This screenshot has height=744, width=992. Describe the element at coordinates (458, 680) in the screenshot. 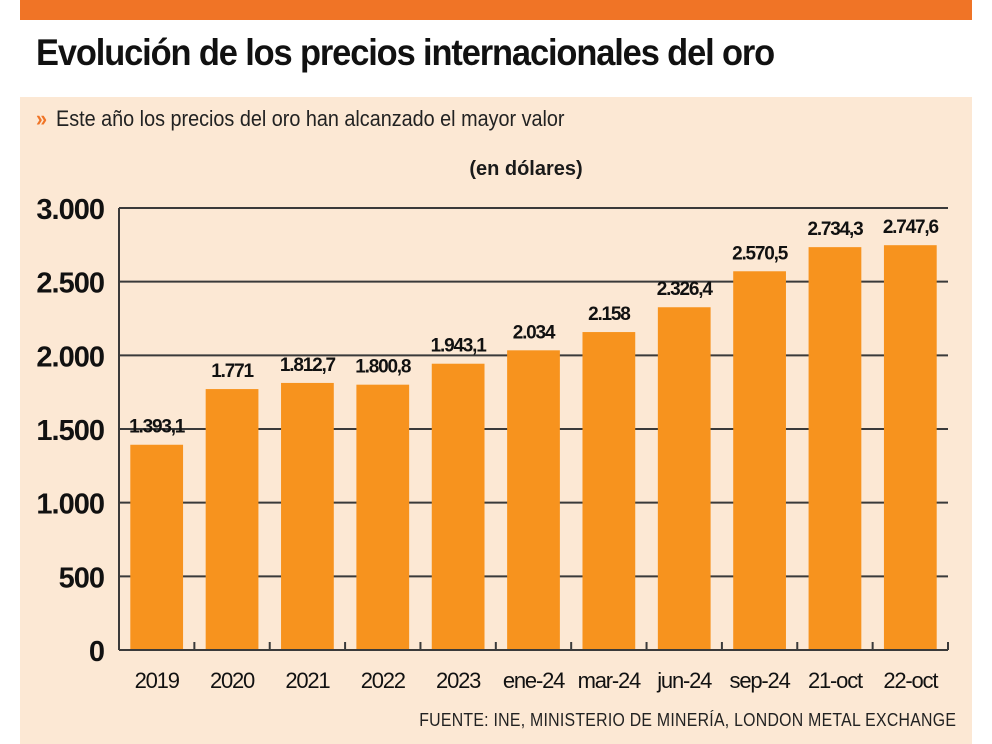

I see `x-tick-label: 2023` at that location.